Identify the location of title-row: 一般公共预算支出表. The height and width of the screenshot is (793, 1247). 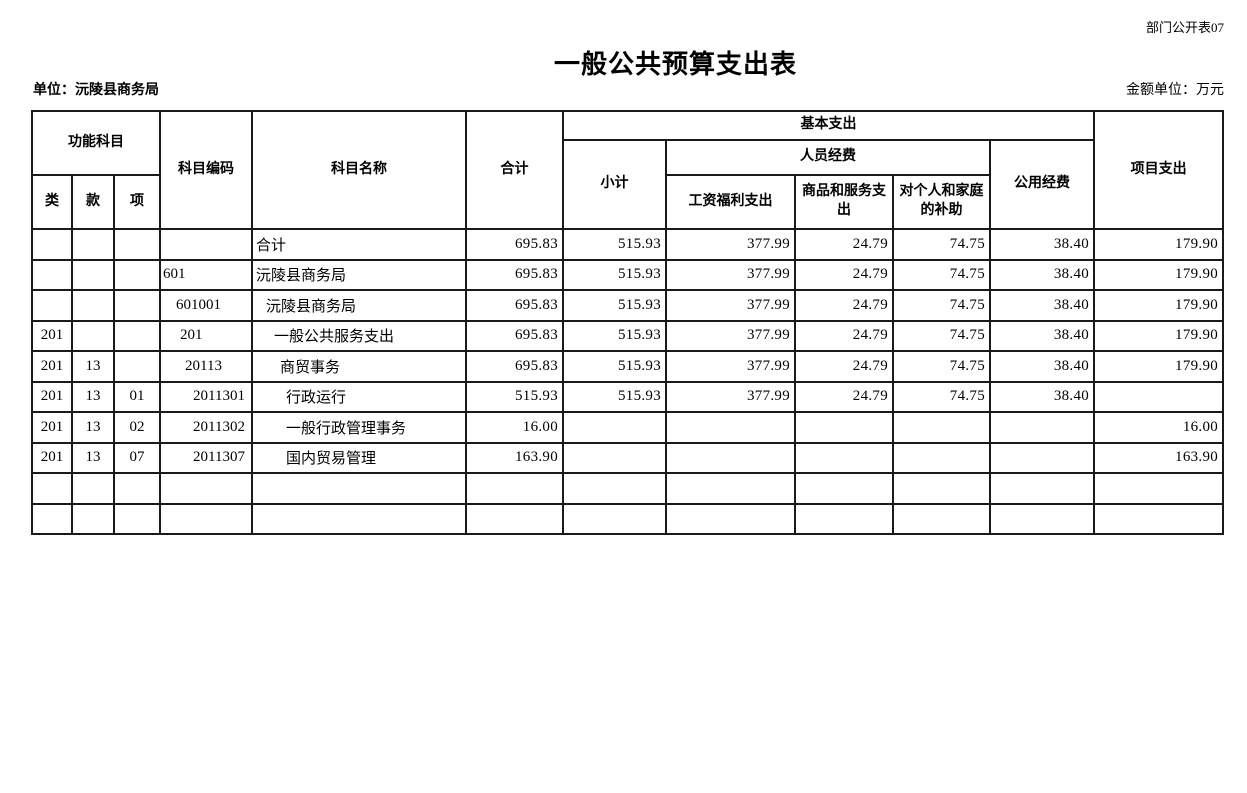
(623, 62).